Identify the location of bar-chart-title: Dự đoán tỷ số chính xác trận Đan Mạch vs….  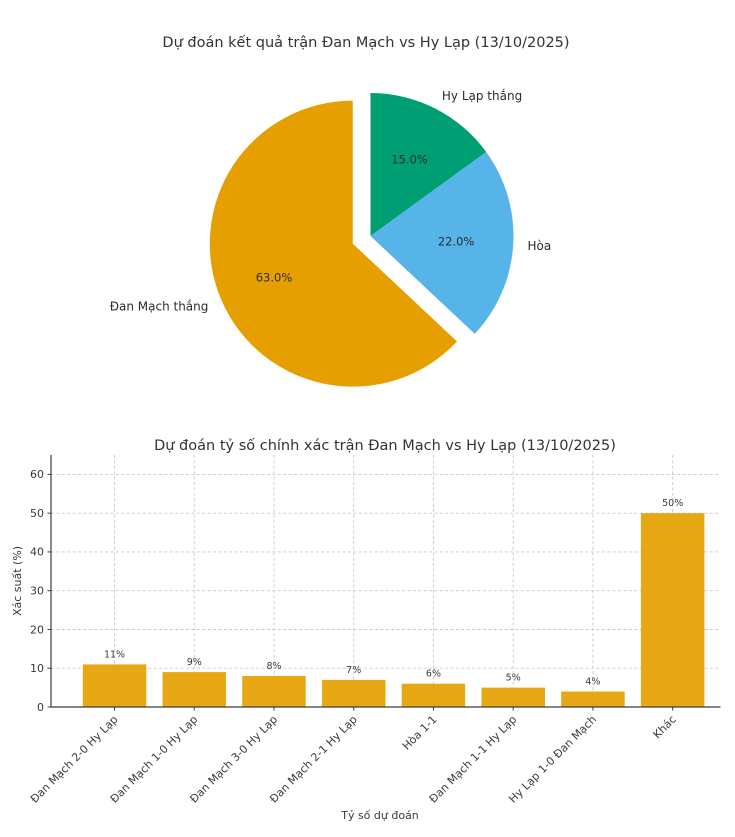
(385, 445).